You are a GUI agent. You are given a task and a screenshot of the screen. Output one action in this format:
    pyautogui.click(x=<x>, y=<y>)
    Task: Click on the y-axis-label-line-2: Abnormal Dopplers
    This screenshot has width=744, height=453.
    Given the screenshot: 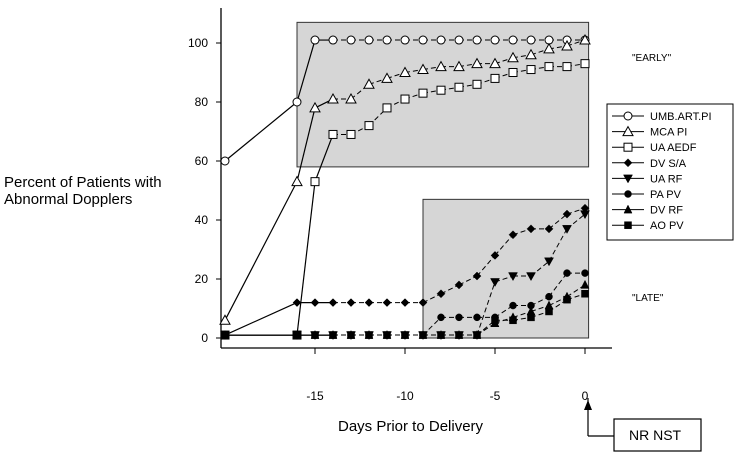 What is the action you would take?
    pyautogui.click(x=68, y=199)
    